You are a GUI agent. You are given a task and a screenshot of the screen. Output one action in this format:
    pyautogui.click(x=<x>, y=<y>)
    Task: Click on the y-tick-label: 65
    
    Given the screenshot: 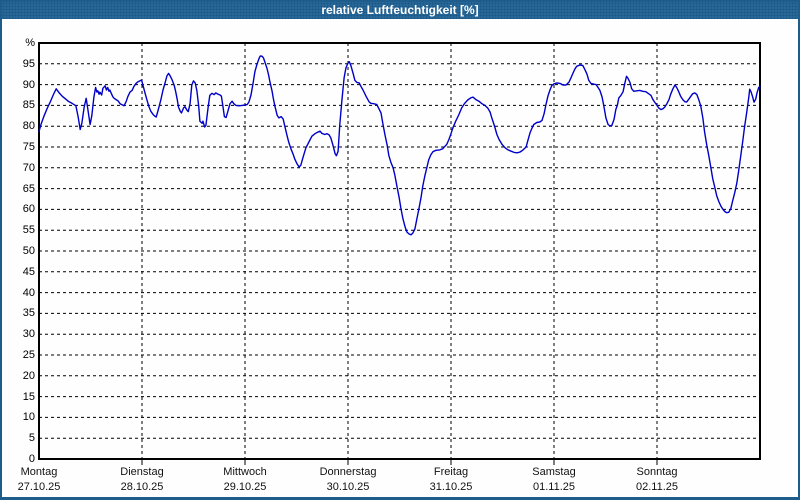 What is the action you would take?
    pyautogui.click(x=28, y=188)
    